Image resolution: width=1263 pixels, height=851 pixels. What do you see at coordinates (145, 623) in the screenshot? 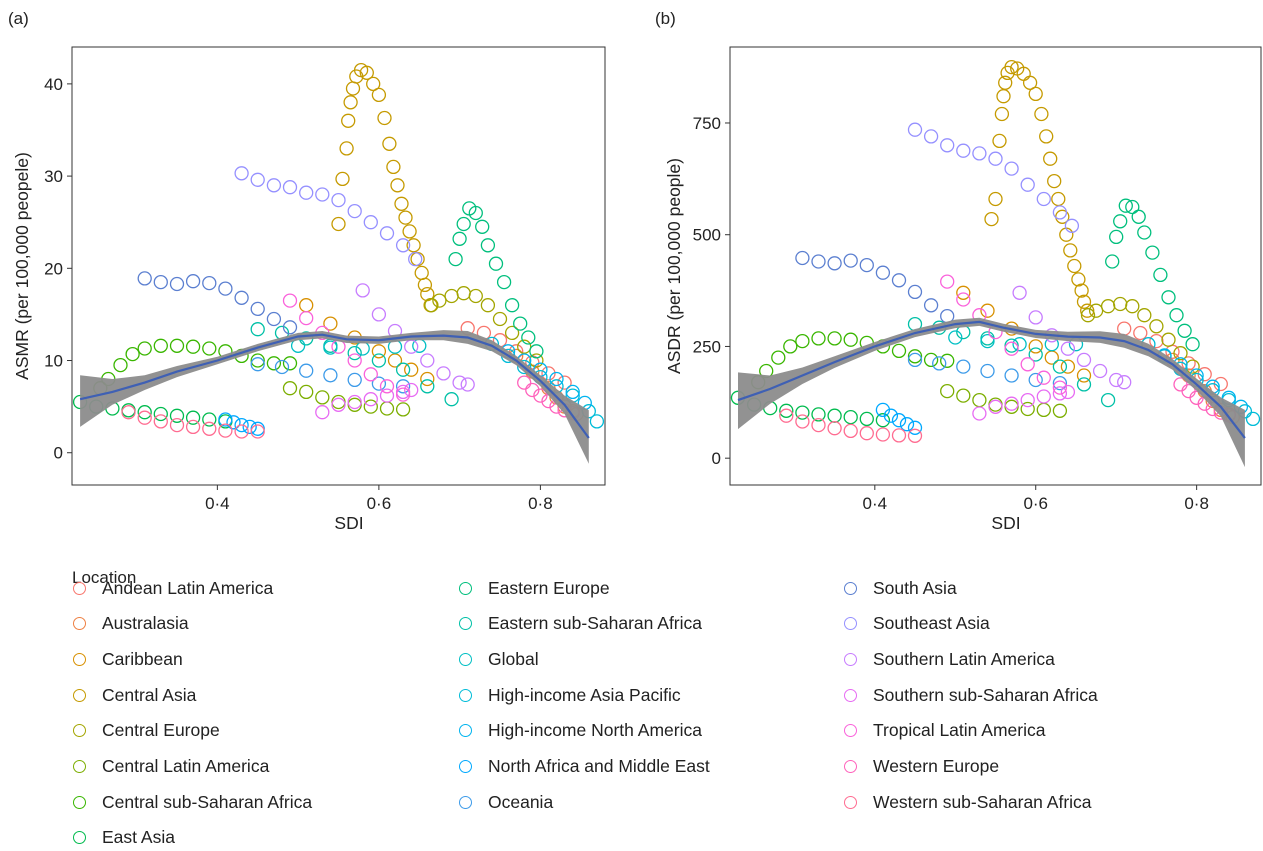
I see `legend-item-label: Australasia` at bounding box center [145, 623].